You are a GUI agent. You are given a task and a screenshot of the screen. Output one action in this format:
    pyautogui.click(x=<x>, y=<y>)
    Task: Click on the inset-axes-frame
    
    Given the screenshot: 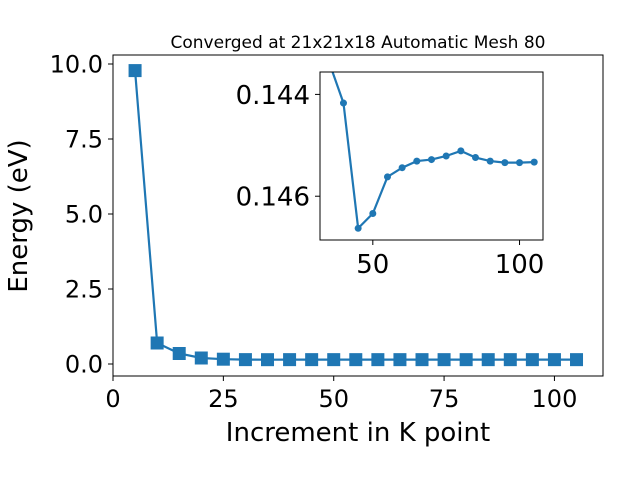 What is the action you would take?
    pyautogui.click(x=431, y=156)
    